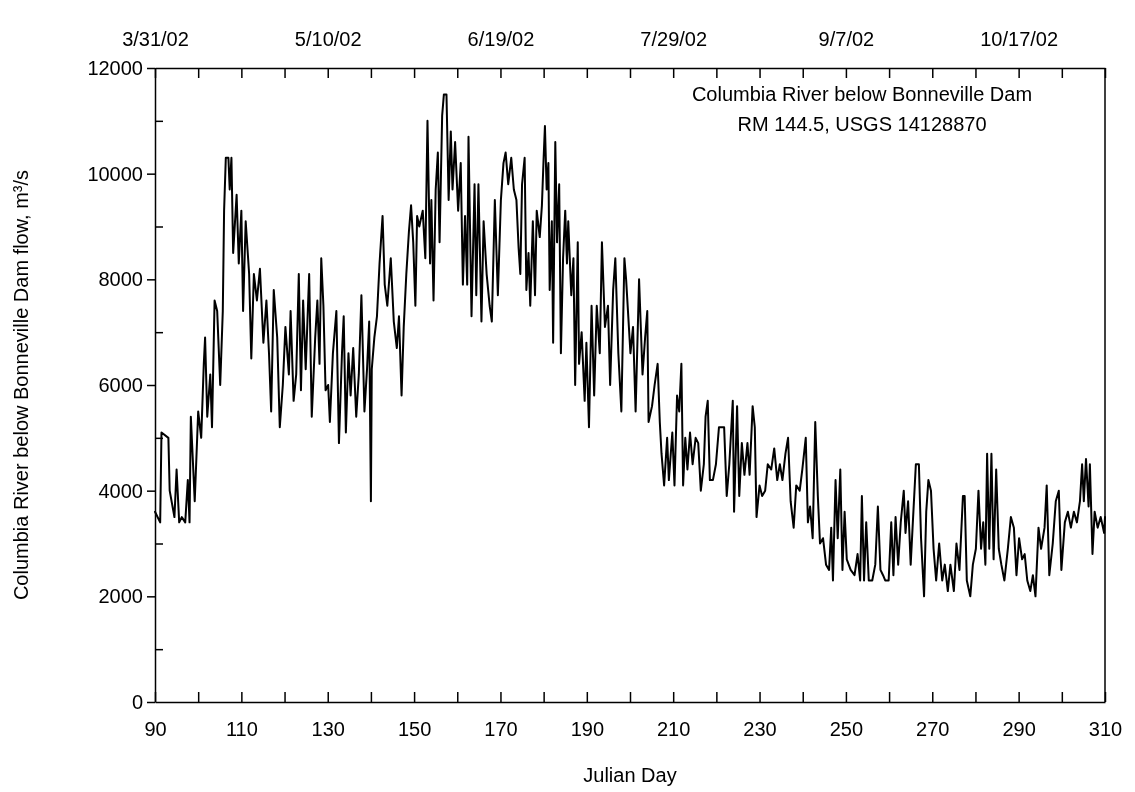 This screenshot has width=1135, height=792. I want to click on x-tick-label: 230, so click(760, 729).